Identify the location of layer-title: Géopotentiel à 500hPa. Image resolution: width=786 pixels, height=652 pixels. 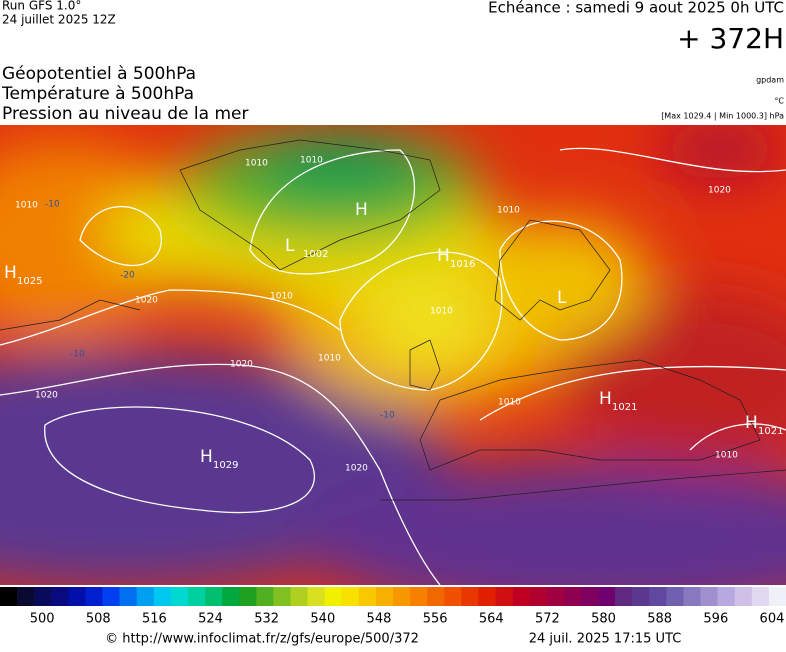
(99, 74).